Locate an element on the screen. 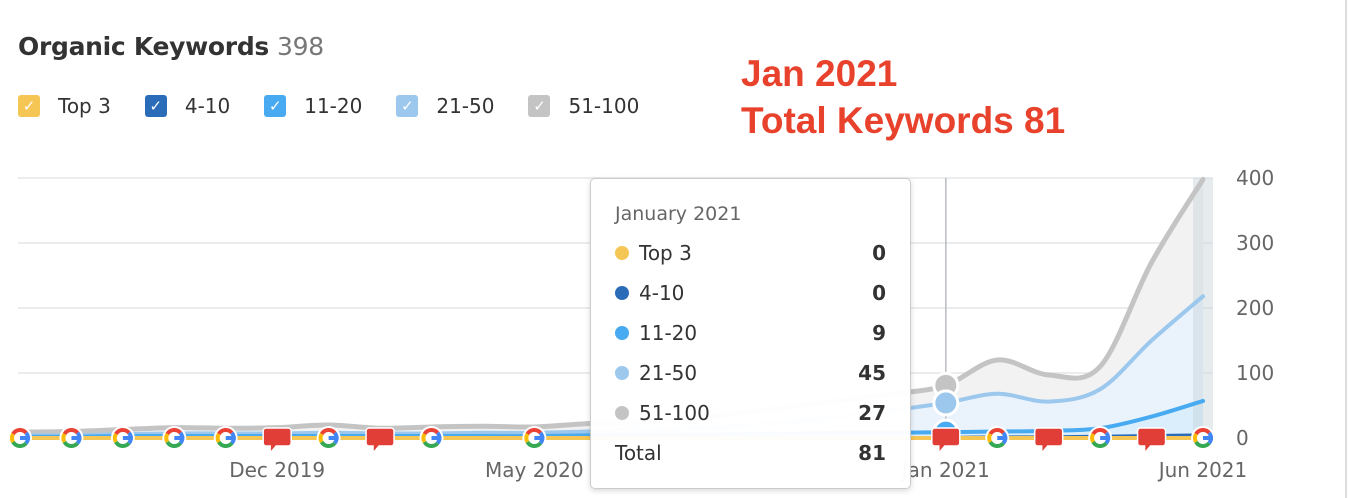 The image size is (1348, 498). tooltip-label: 4-10 is located at coordinates (662, 293).